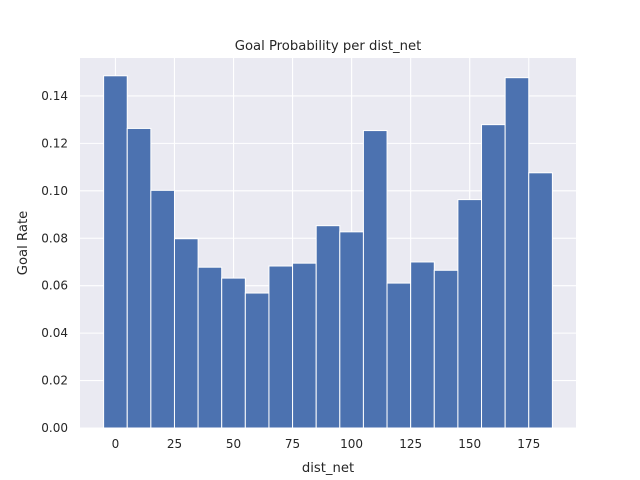 The height and width of the screenshot is (480, 640). What do you see at coordinates (328, 46) in the screenshot?
I see `chart-title: Goal Probability per dist_net` at bounding box center [328, 46].